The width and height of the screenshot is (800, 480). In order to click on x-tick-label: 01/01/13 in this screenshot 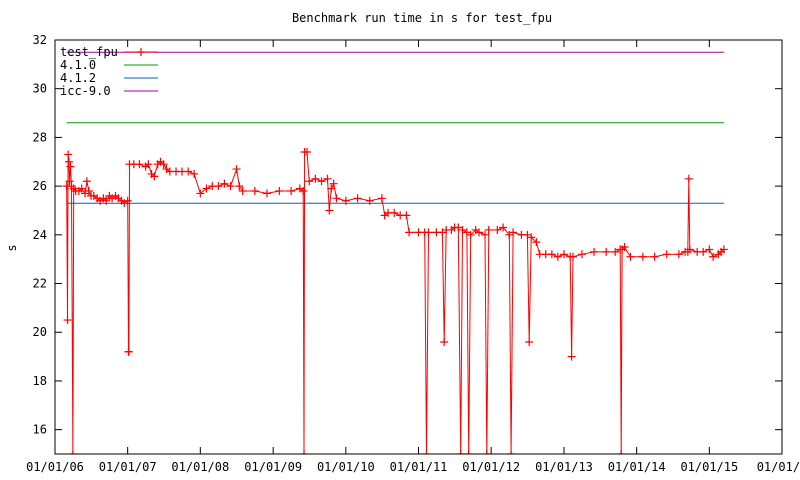, I will do `click(564, 467)`.